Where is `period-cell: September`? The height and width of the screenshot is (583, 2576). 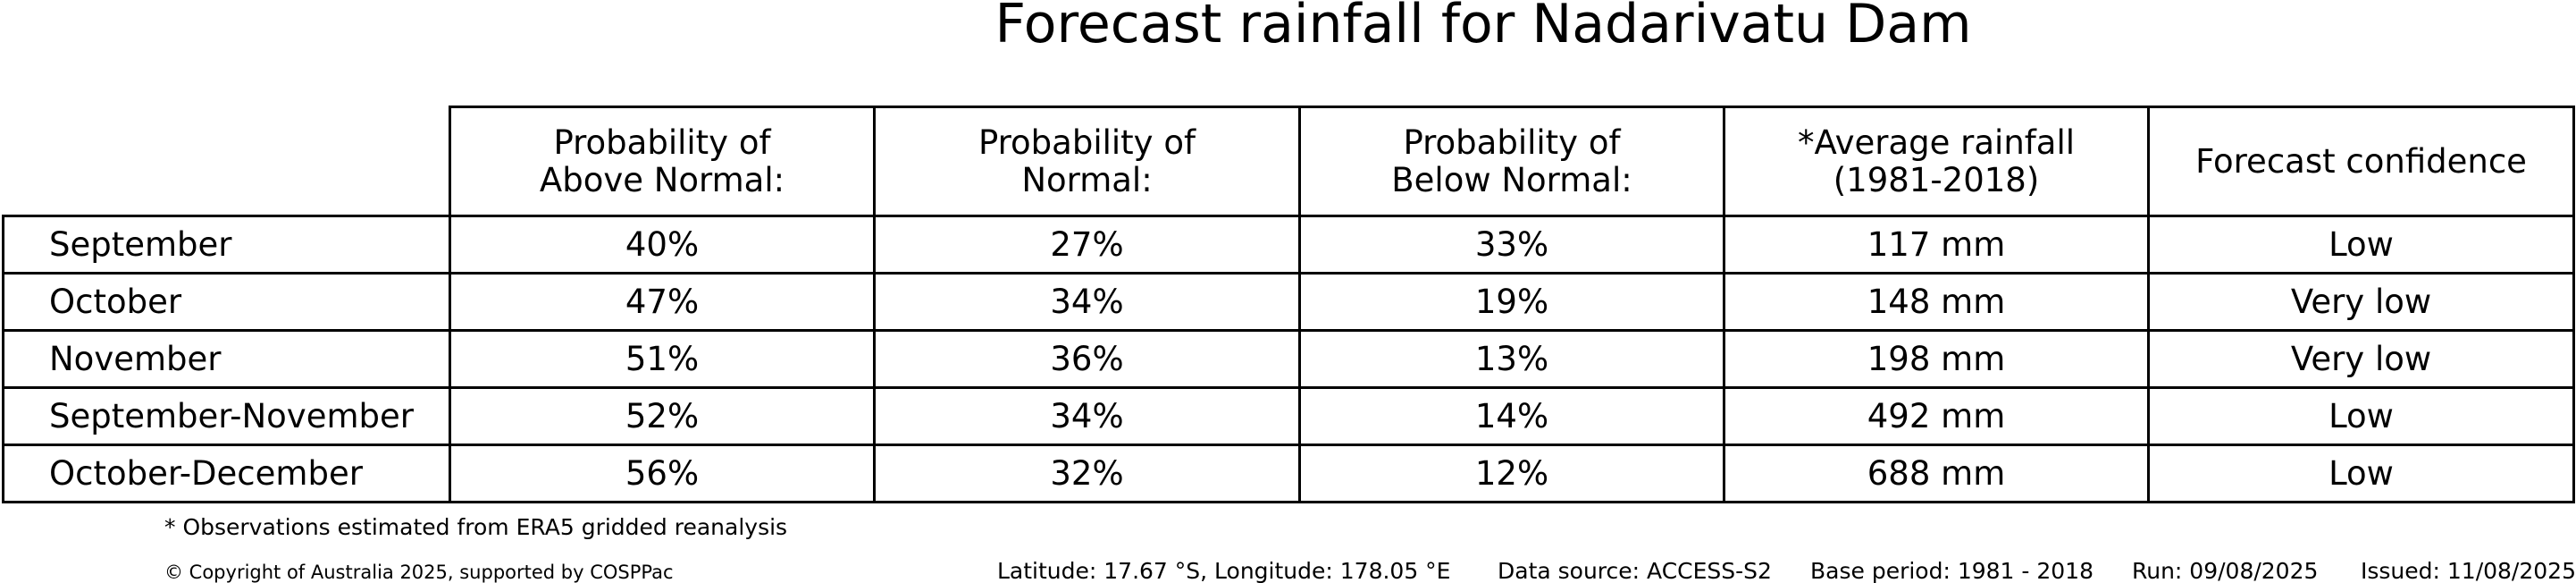 period-cell: September is located at coordinates (226, 245).